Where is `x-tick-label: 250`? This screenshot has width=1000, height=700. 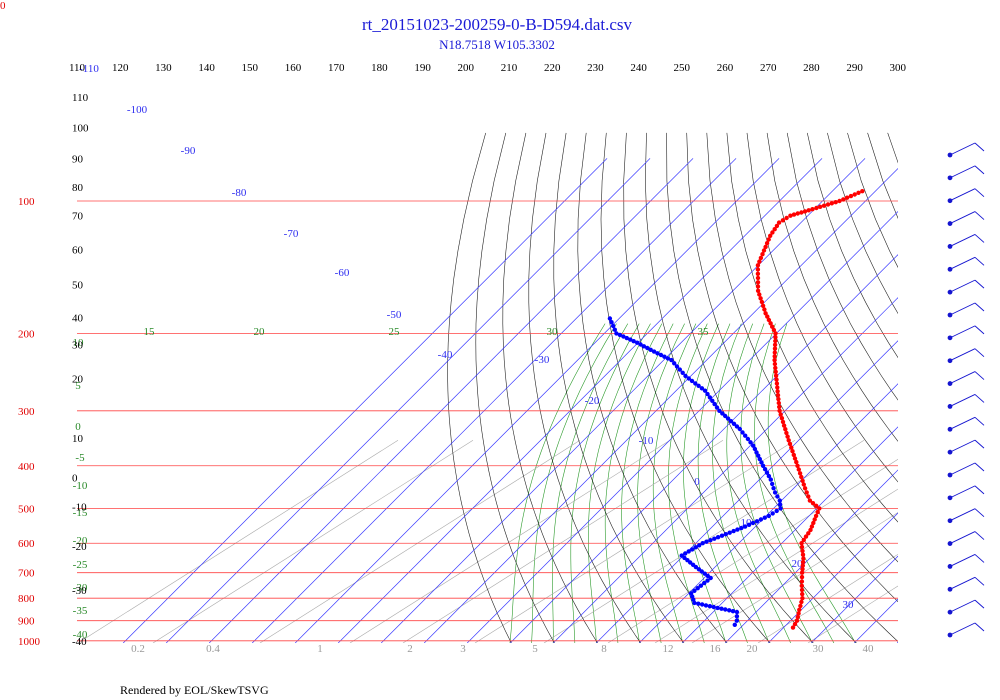
x-tick-label: 250 is located at coordinates (682, 68).